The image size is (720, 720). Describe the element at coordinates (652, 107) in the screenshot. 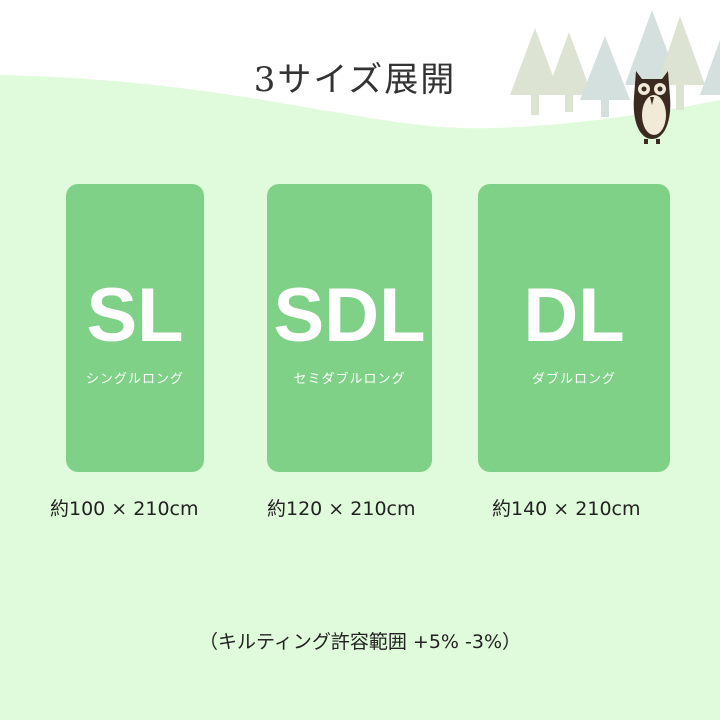

I see `owl-icon` at that location.